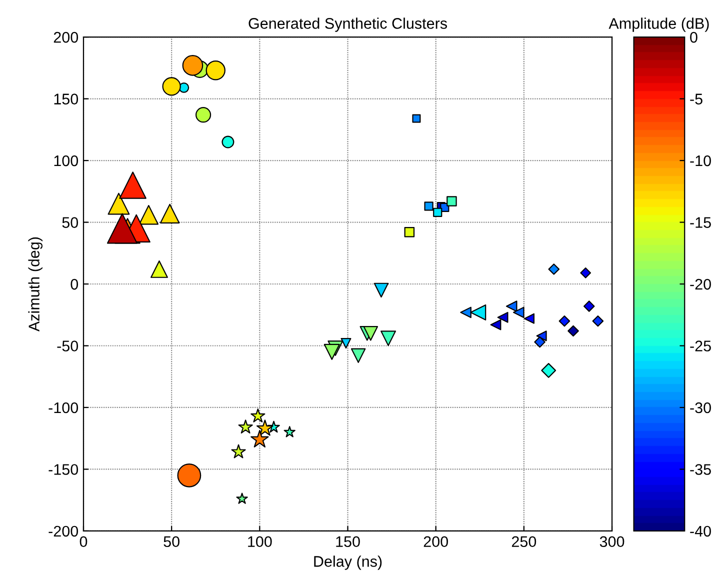 This screenshot has width=726, height=588. Describe the element at coordinates (63, 408) in the screenshot. I see `y-tick-label: -100` at that location.